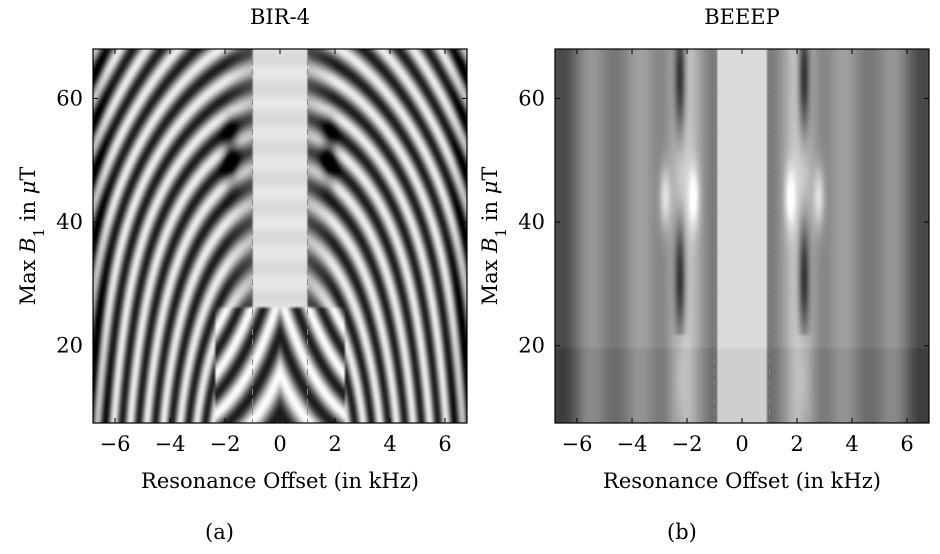  I want to click on chart-title: BEEEP, so click(742, 17).